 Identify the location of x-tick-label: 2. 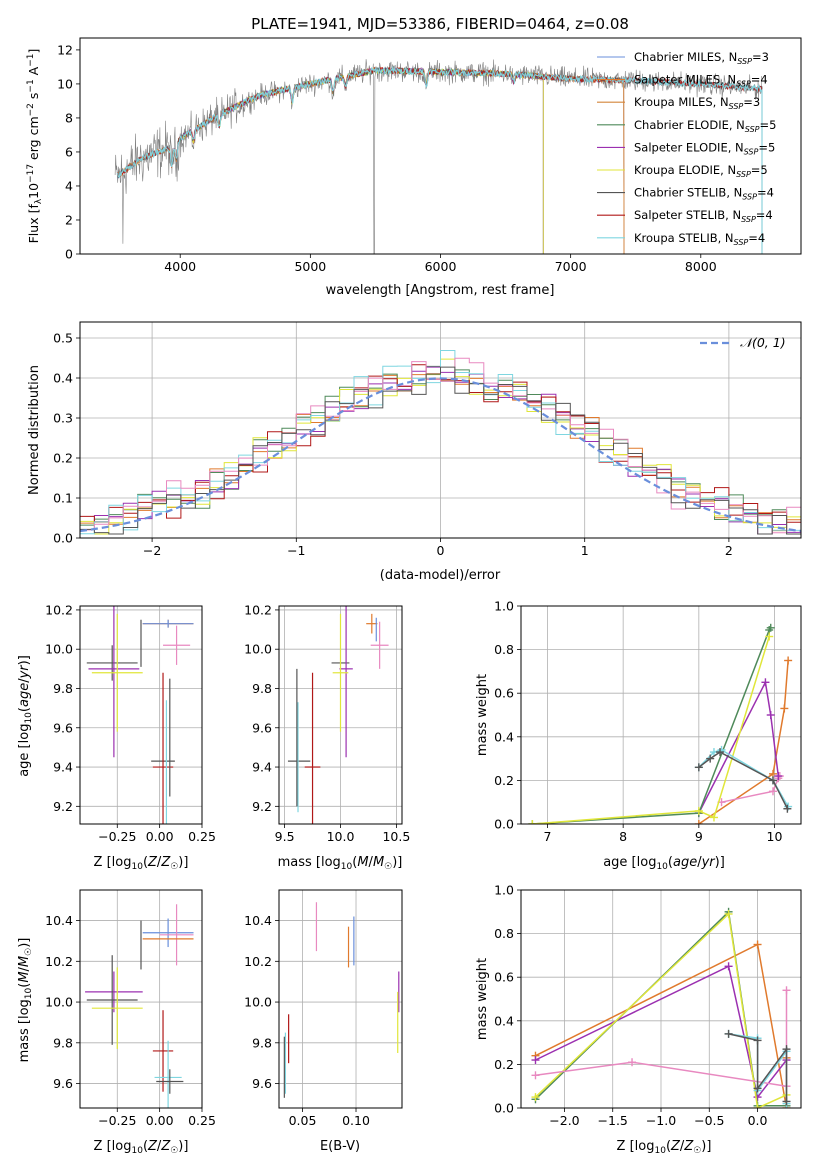
(729, 550).